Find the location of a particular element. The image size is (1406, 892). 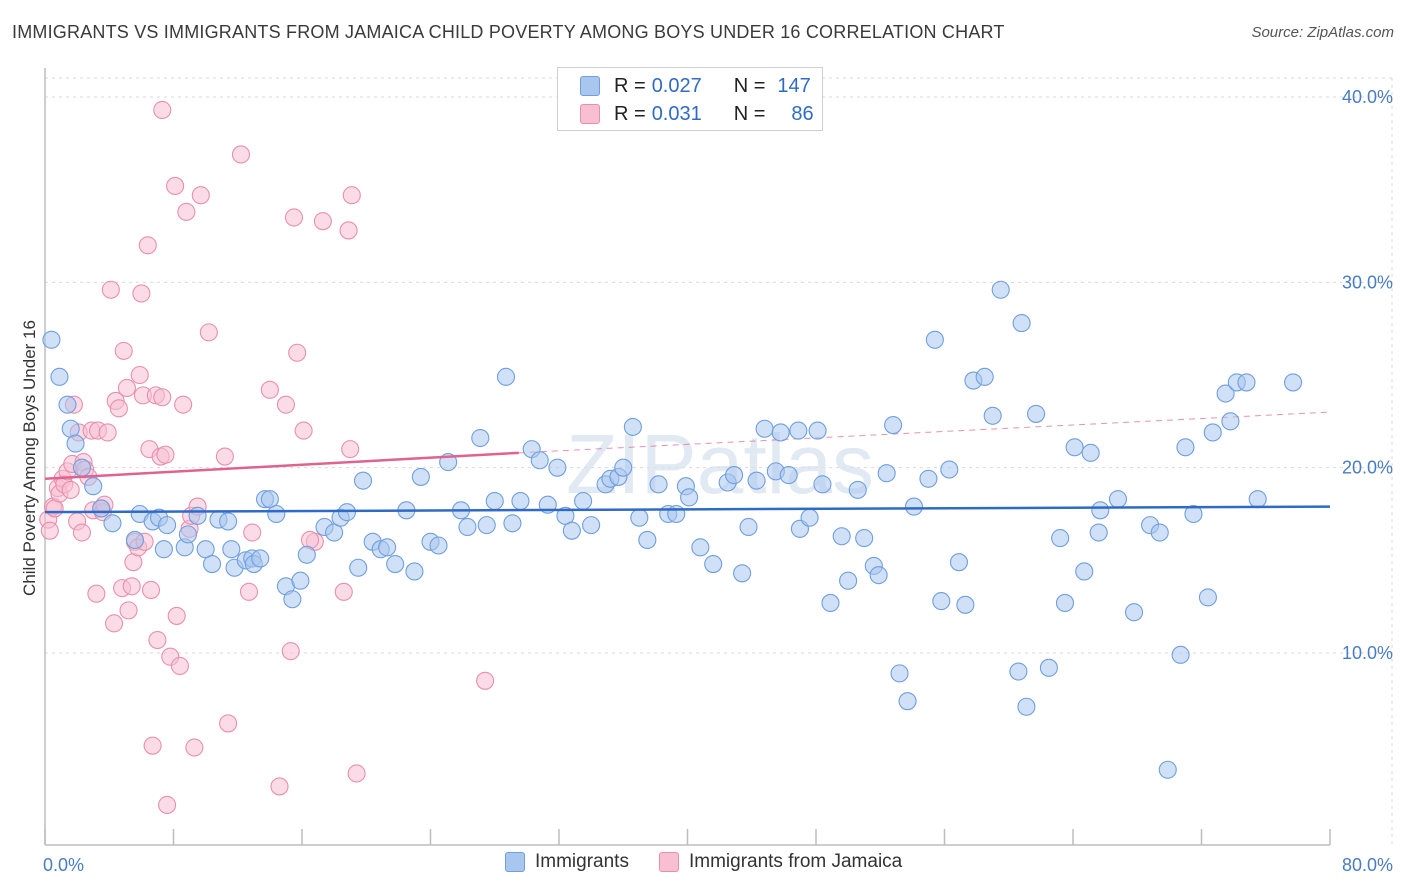

legend-label-jamaica: Immigrants from Jamaica is located at coordinates (795, 861).